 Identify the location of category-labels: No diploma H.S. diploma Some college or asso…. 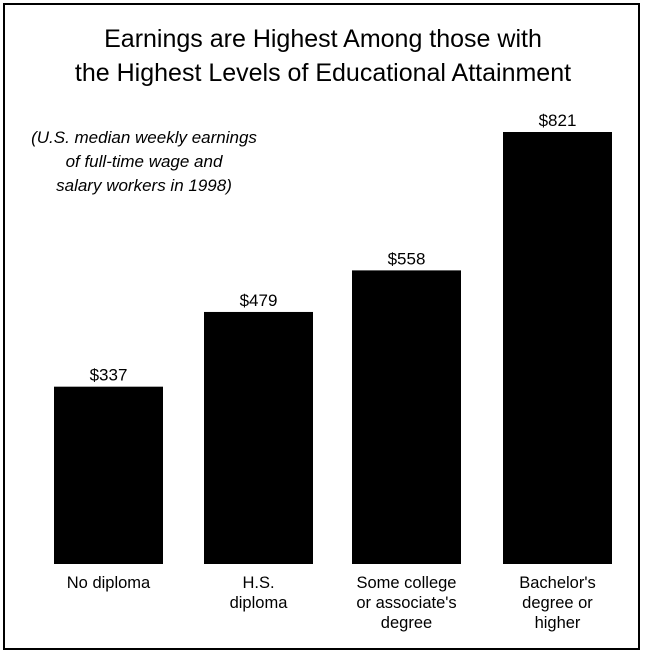
(331, 603).